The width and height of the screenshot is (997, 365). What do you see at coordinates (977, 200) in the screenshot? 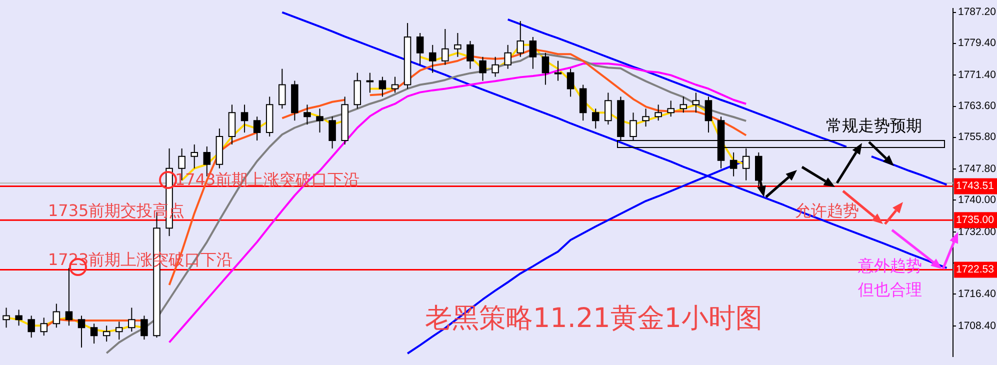
I see `y-tick-label: 1740.00` at bounding box center [977, 200].